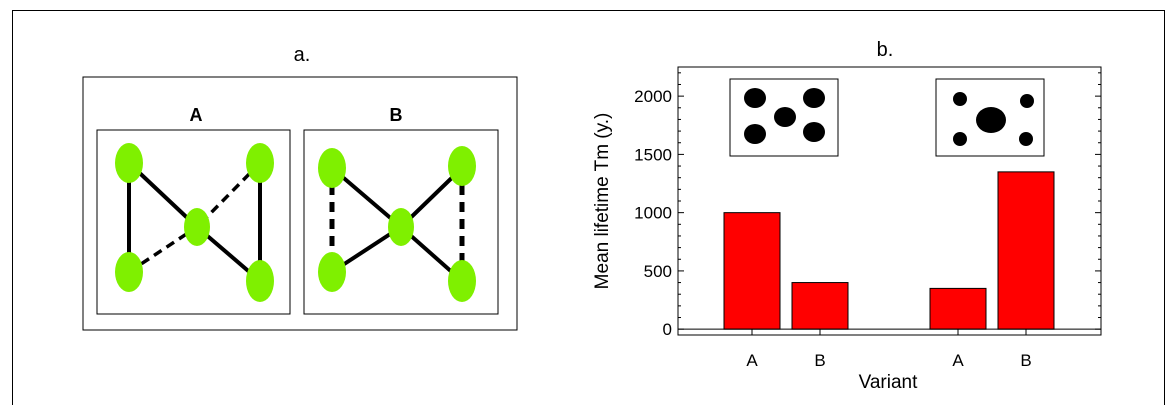 This screenshot has width=1171, height=405. I want to click on diagram-b-title: B, so click(396, 115).